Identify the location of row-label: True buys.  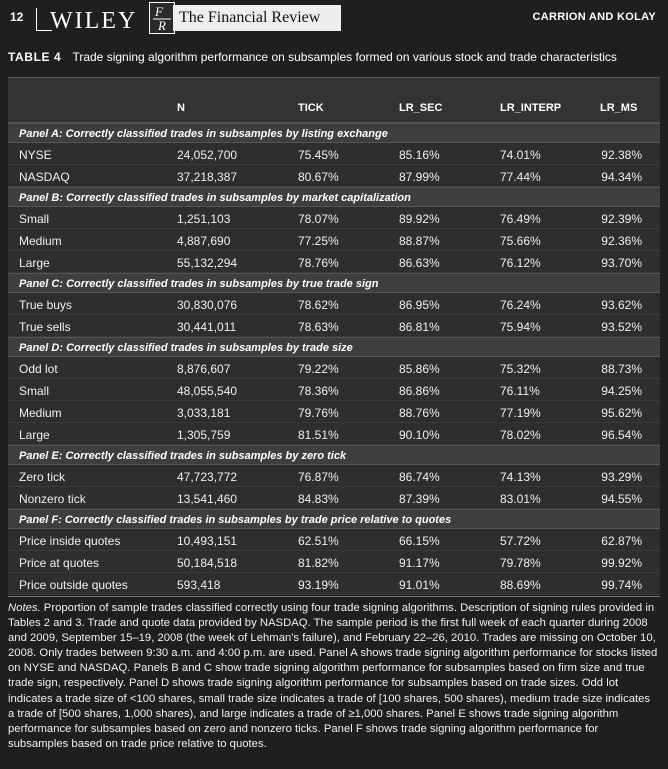
(45, 305).